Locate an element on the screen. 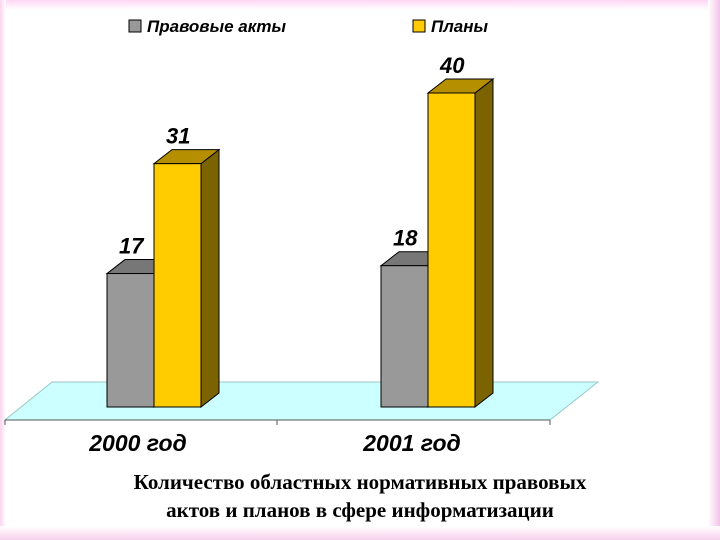  decorative-frame-left is located at coordinates (3, 270).